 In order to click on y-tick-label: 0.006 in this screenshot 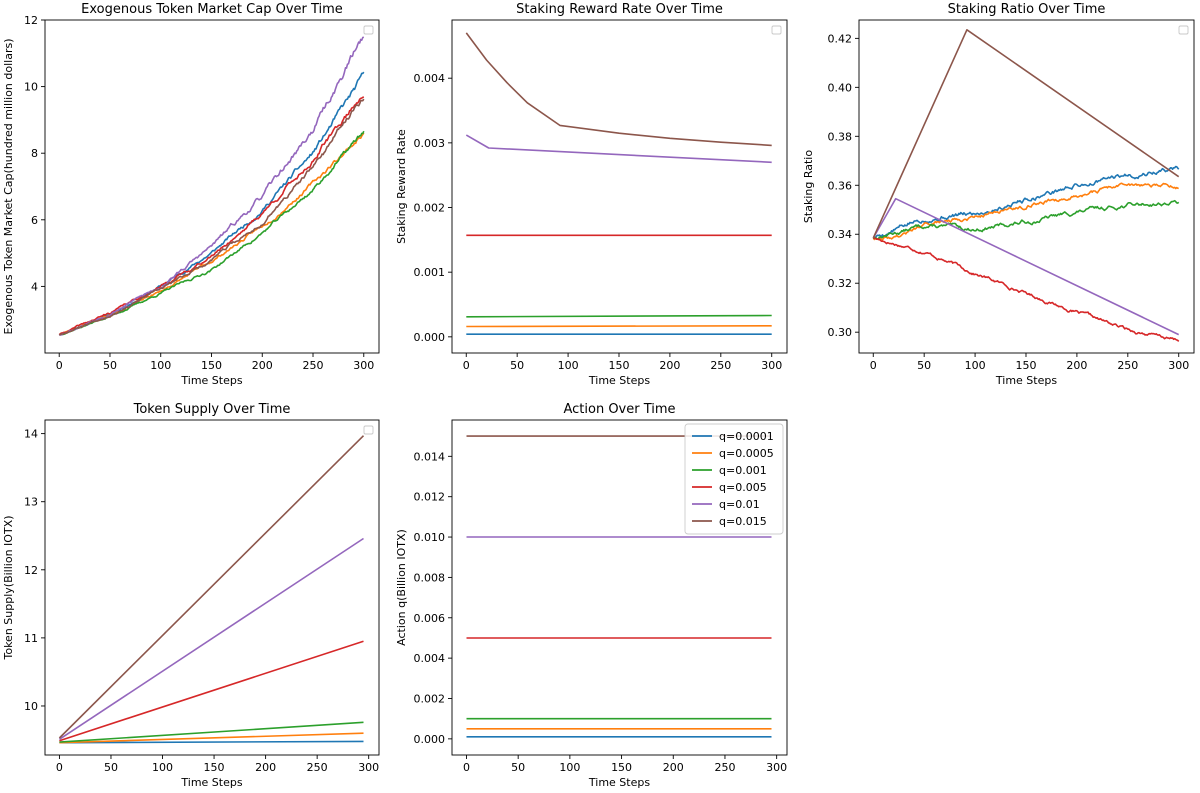, I will do `click(430, 618)`.